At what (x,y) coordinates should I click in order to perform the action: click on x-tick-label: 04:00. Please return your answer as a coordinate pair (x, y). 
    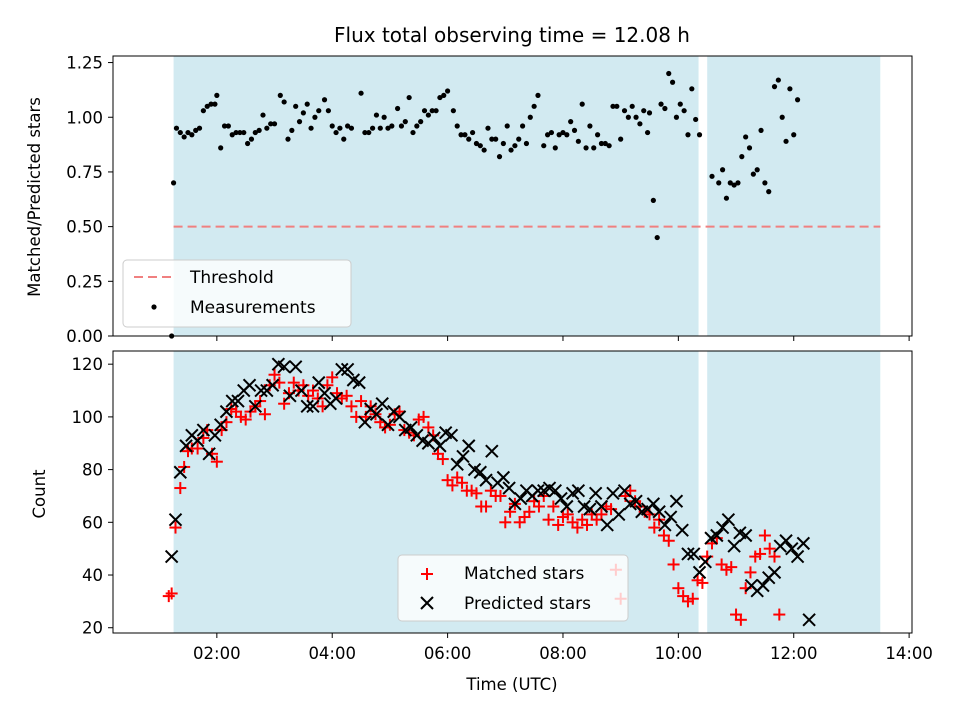
    Looking at the image, I should click on (332, 653).